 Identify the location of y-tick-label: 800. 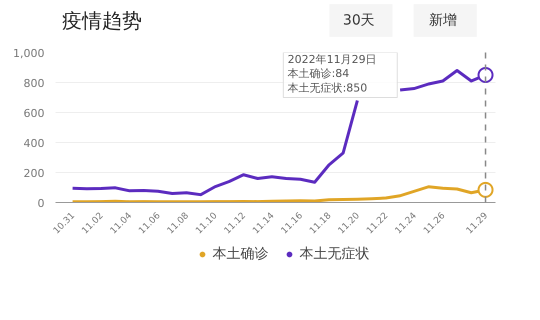
(34, 83).